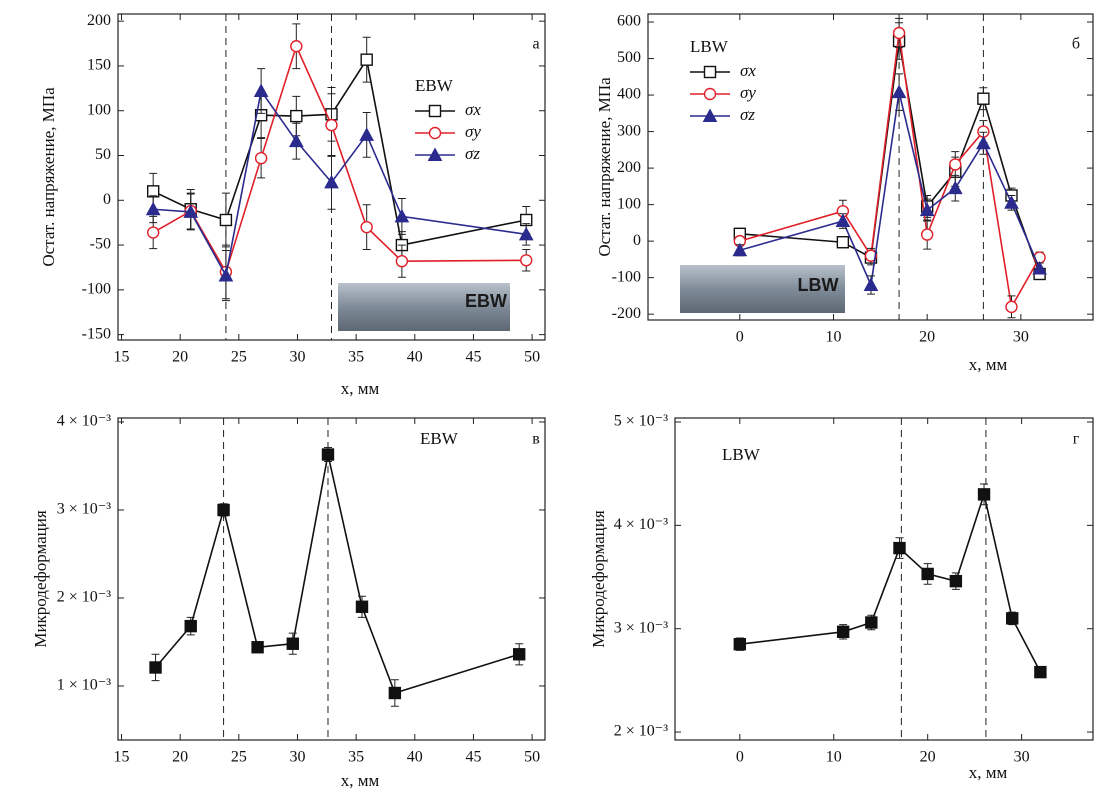 The width and height of the screenshot is (1097, 792). I want to click on y-tick-label: 5 × 10⁻³, so click(641, 421).